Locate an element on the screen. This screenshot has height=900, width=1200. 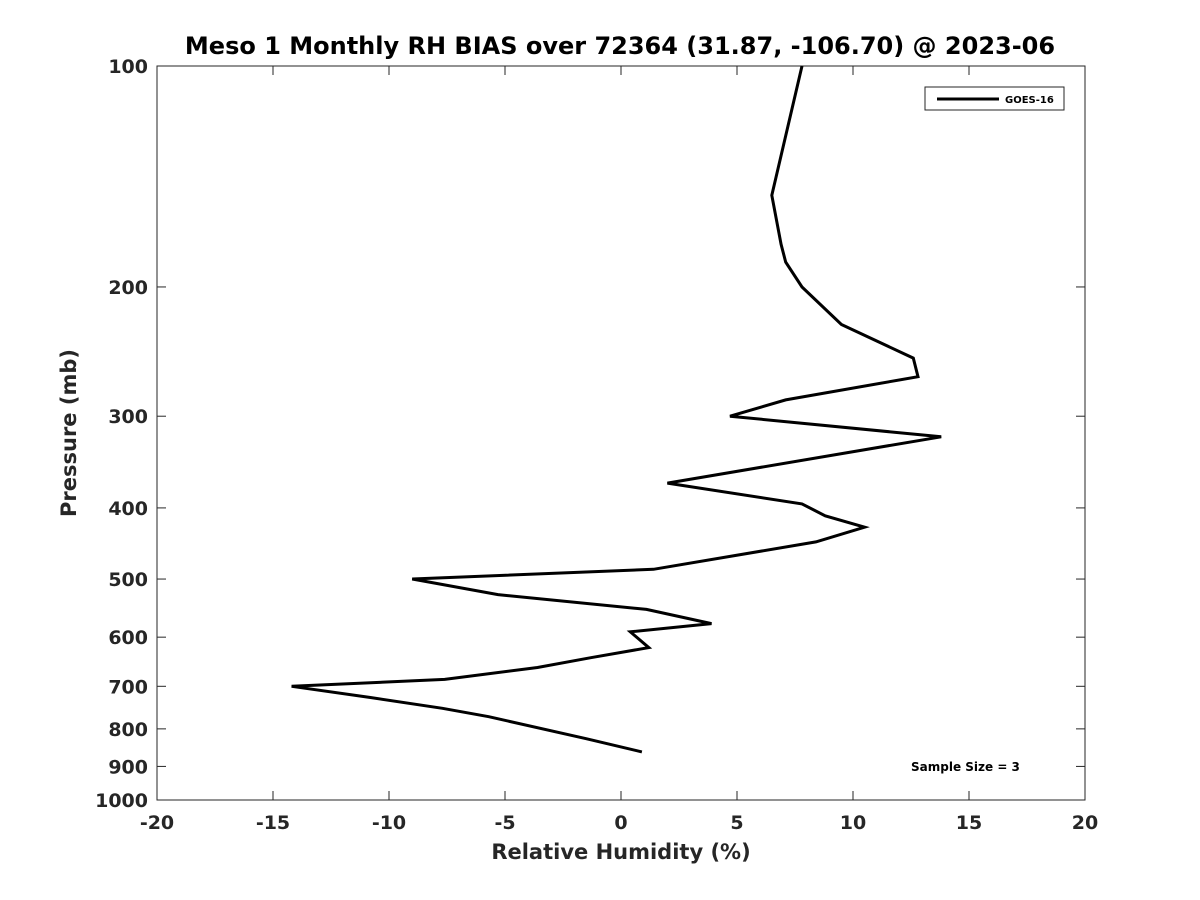
y-tick-label: 1000 is located at coordinates (121, 801).